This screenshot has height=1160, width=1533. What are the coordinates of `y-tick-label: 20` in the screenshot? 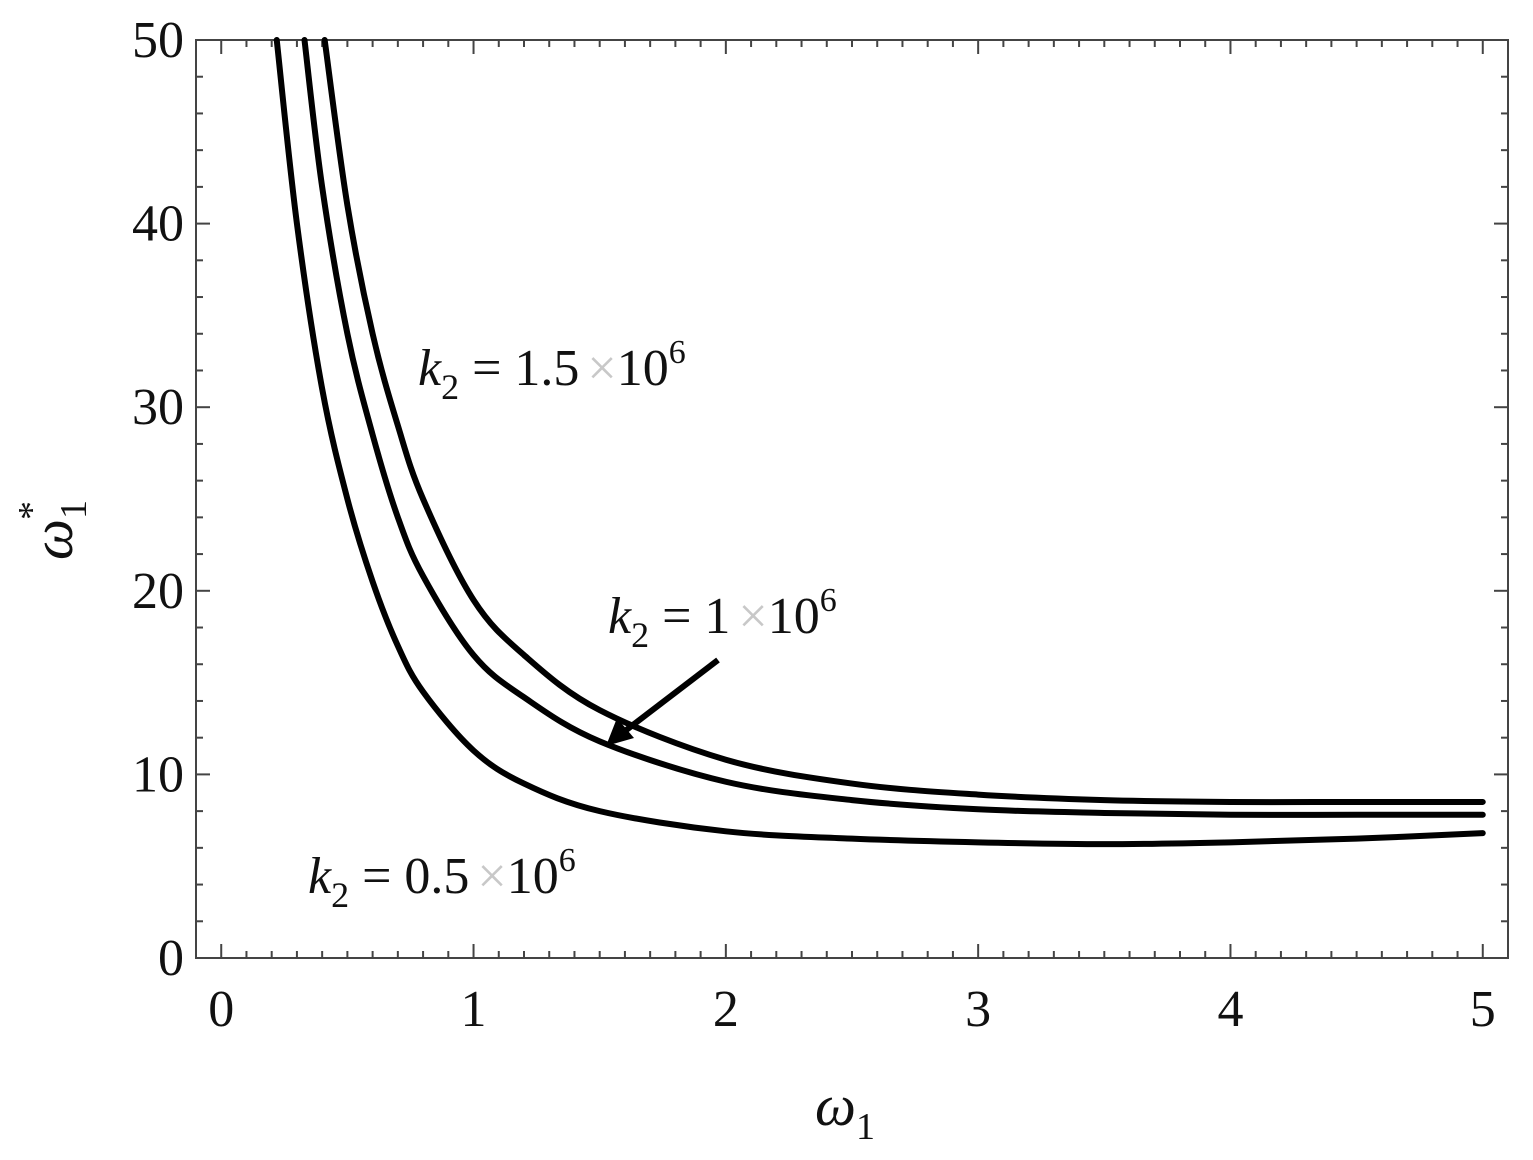 It's located at (158, 591).